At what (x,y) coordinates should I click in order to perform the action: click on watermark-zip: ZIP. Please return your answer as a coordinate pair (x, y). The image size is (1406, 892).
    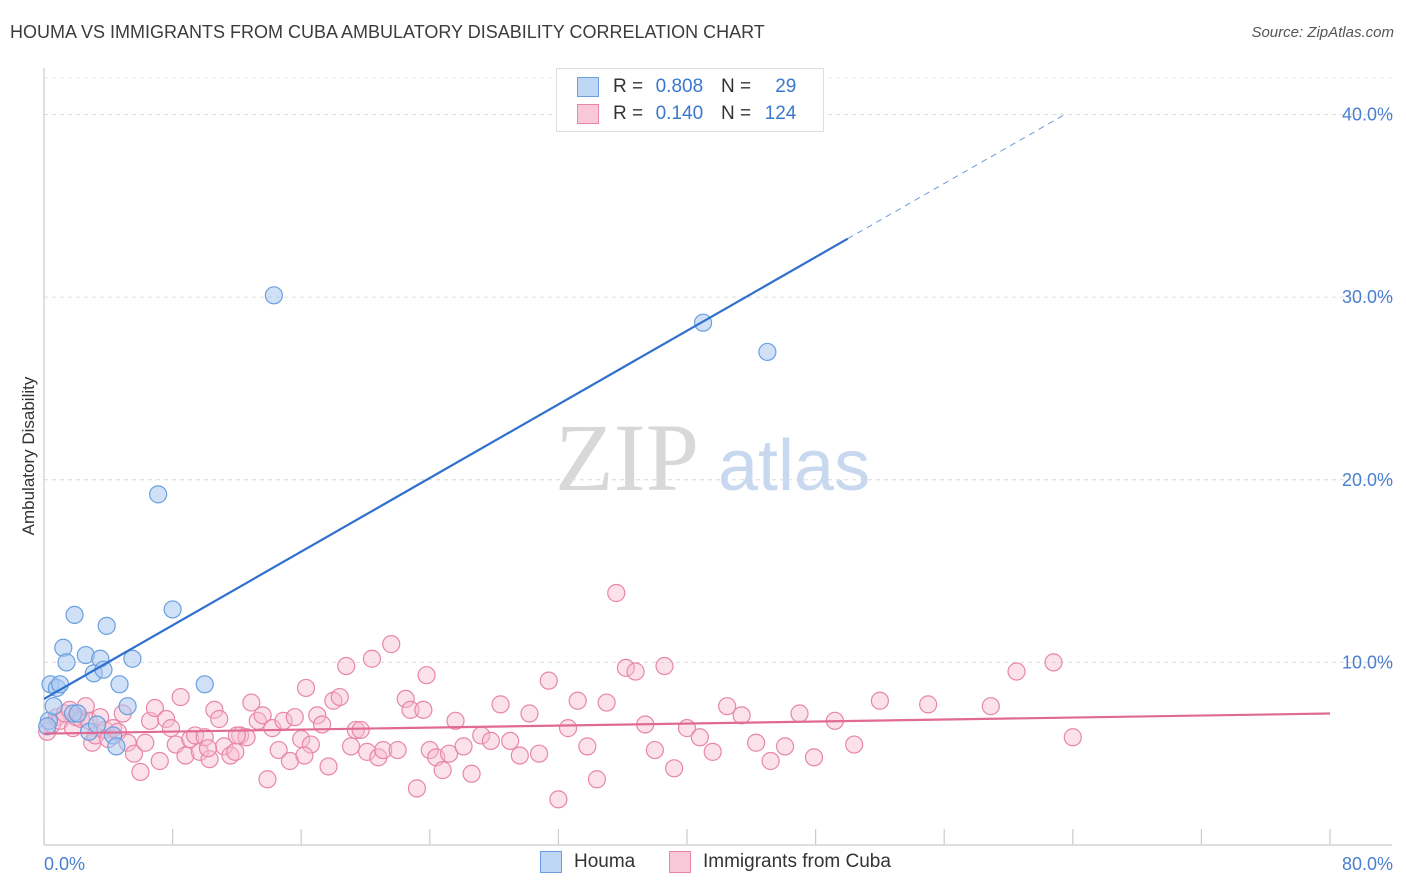
    Looking at the image, I should click on (627, 457).